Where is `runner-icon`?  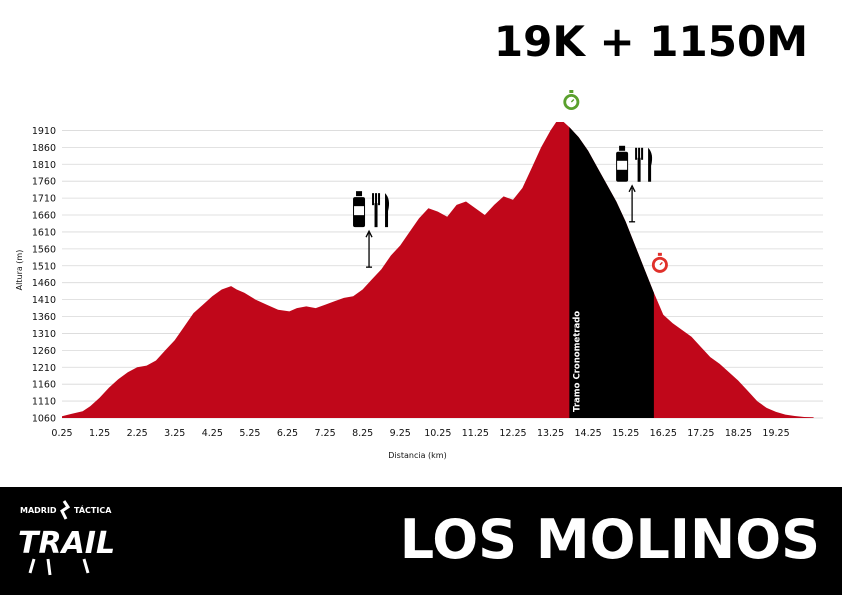
runner-icon is located at coordinates (65, 510).